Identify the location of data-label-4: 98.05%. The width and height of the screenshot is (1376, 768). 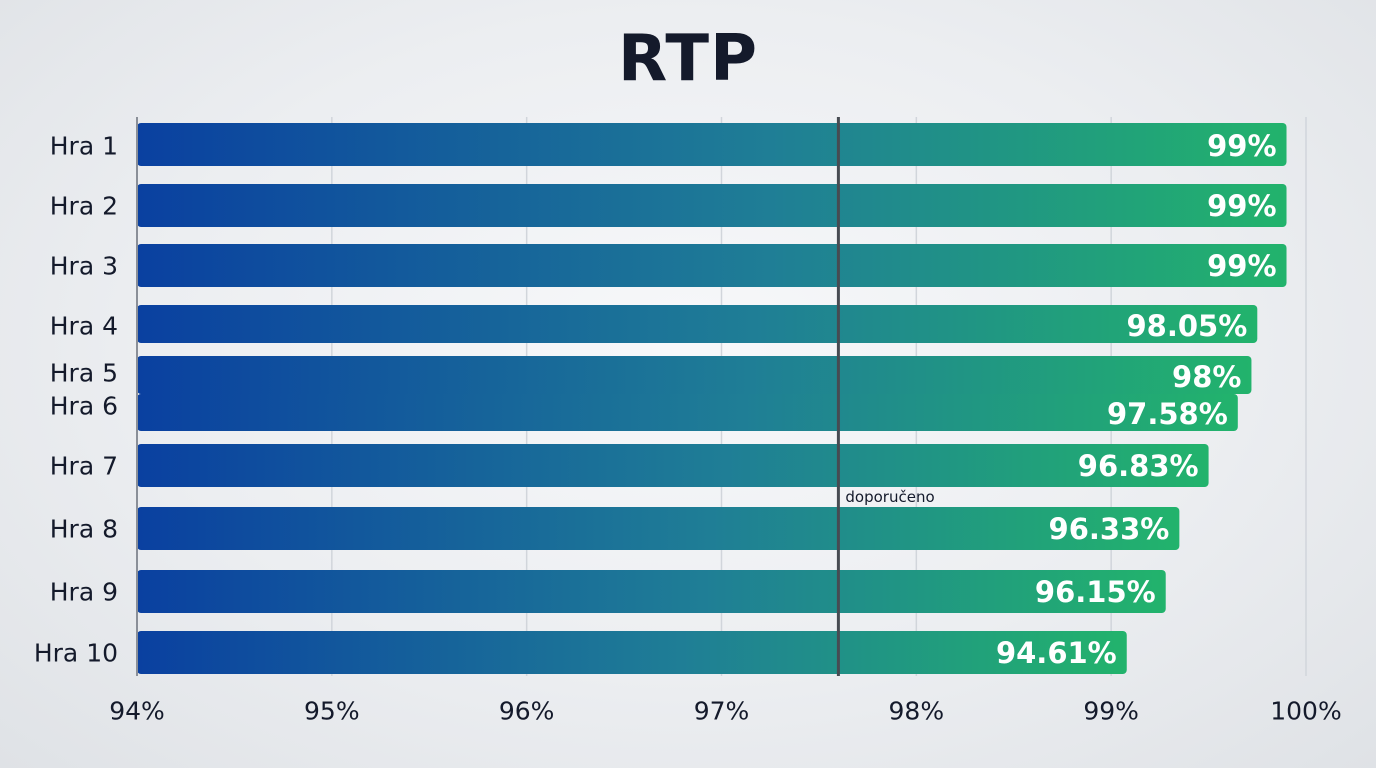
(1186, 326).